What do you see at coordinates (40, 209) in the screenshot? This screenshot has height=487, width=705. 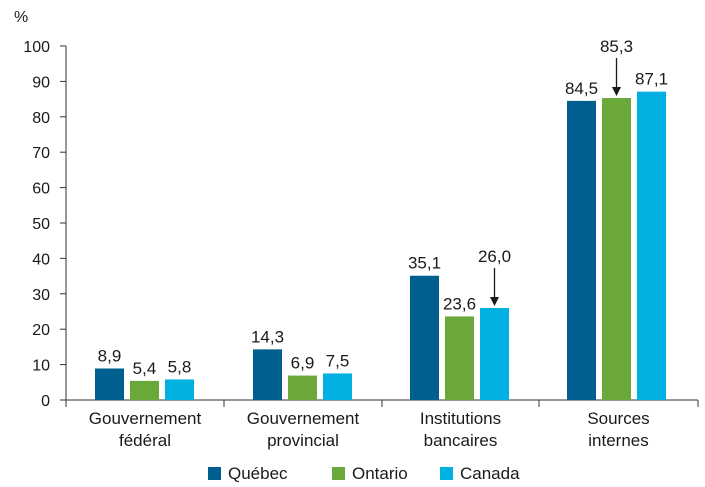 I see `y-axis: % 0 10 20 30 40 50 60 70 80 90 100` at bounding box center [40, 209].